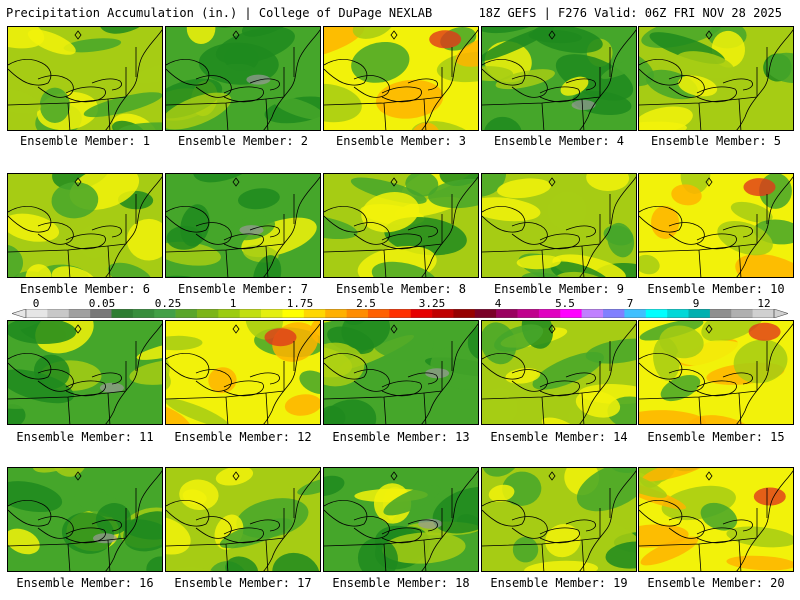 The width and height of the screenshot is (800, 600). What do you see at coordinates (19, 313) in the screenshot?
I see `colorbar-low-arrow` at bounding box center [19, 313].